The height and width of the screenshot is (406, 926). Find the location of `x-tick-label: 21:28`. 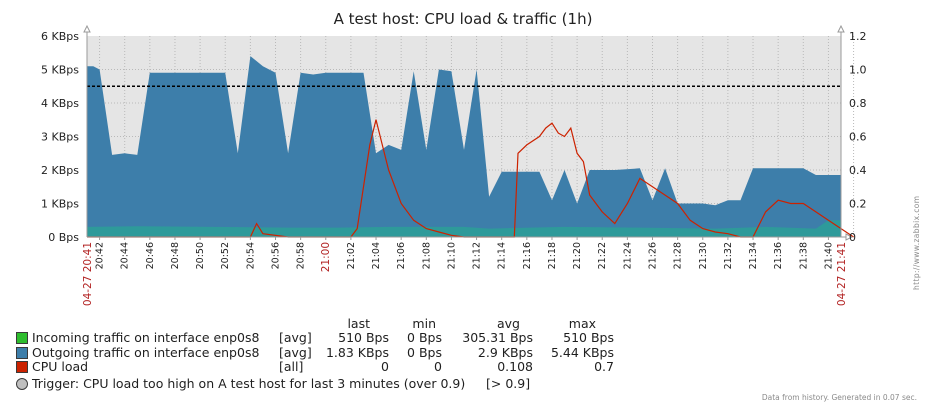

x-tick-label: 21:28 is located at coordinates (678, 255).